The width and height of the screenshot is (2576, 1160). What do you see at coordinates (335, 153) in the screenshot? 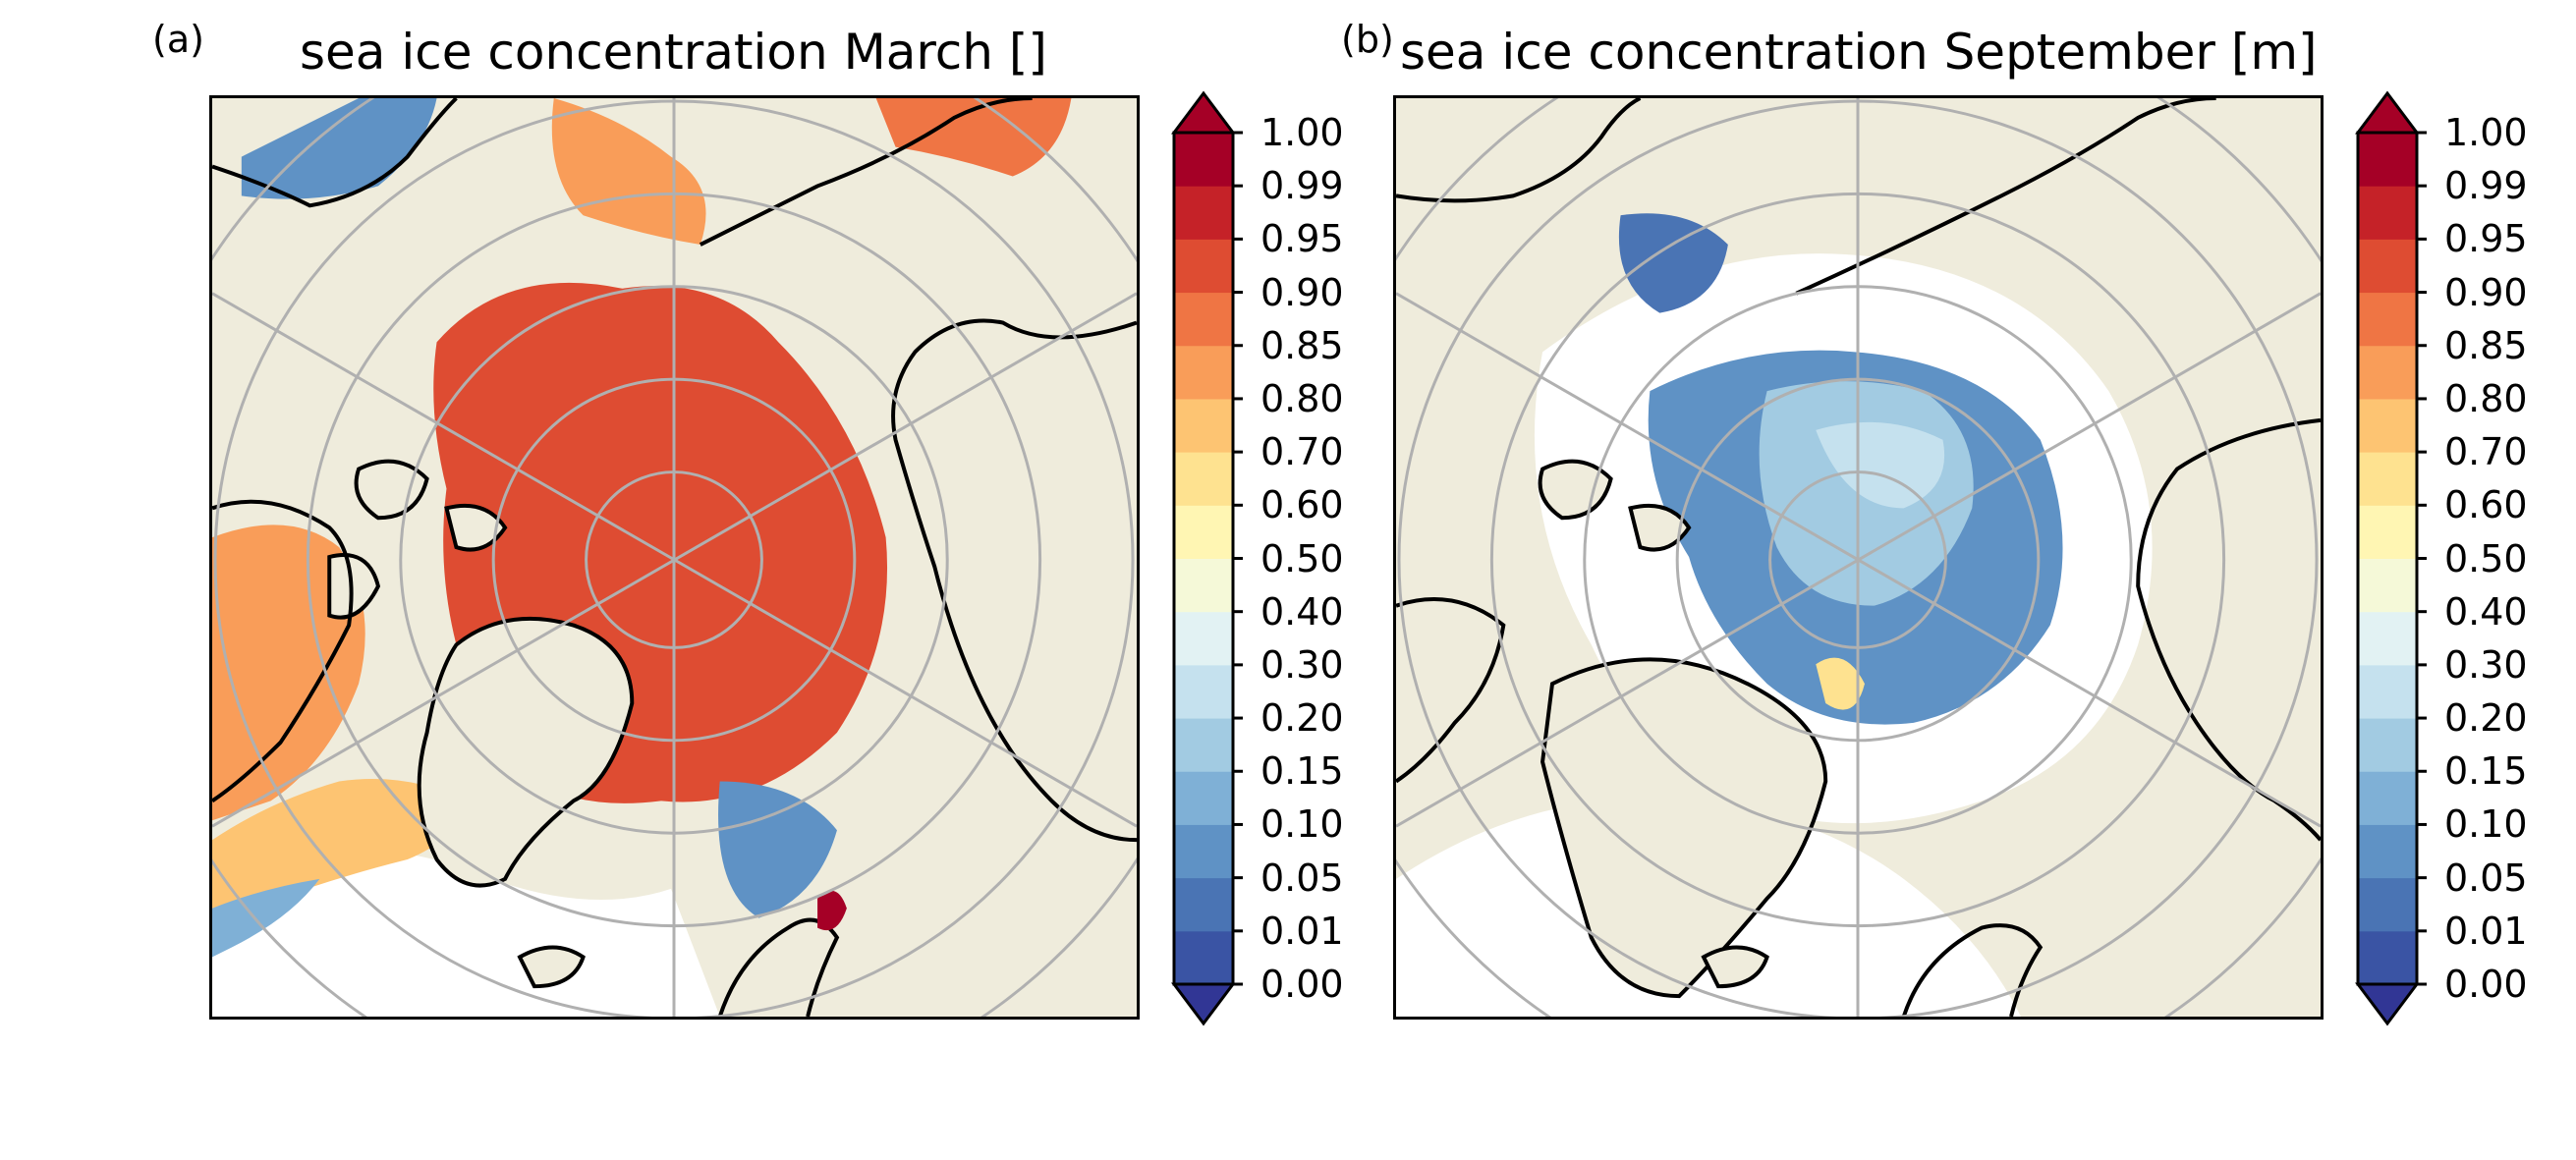
I see `alaska-coast` at bounding box center [335, 153].